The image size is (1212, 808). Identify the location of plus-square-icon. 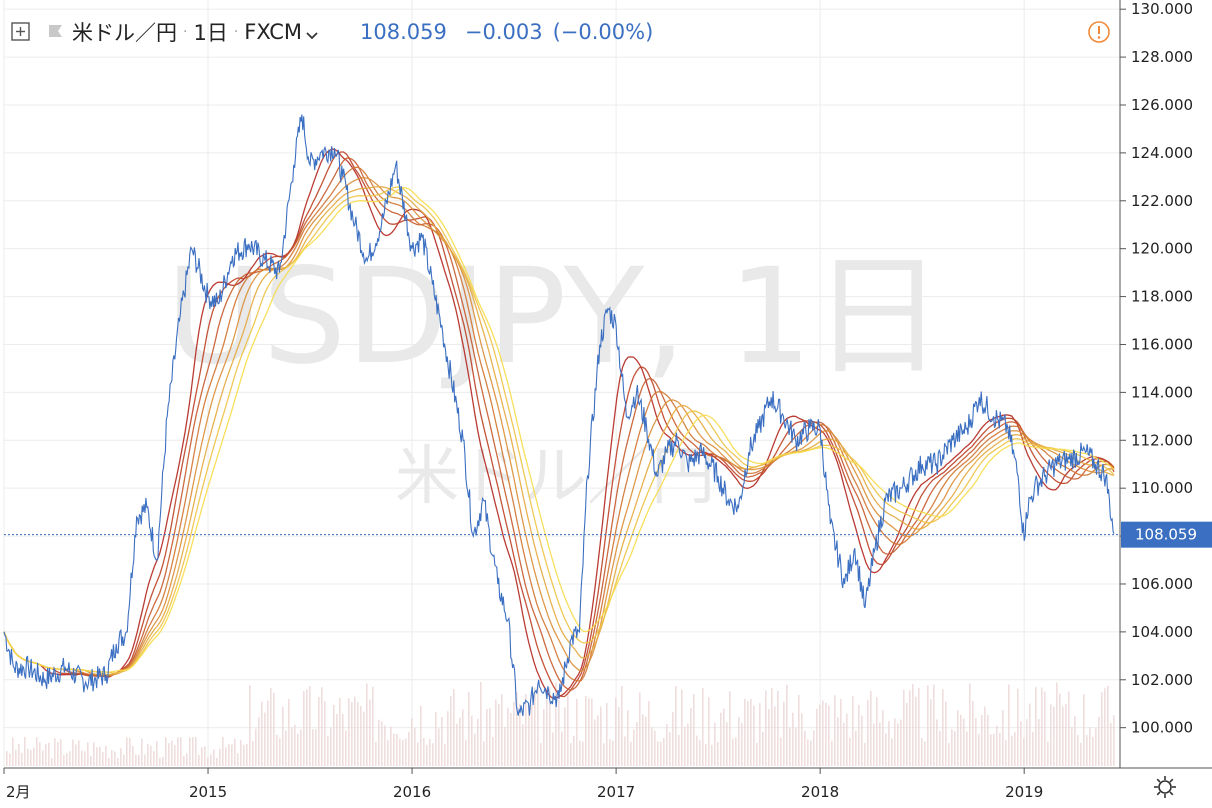
(21, 32).